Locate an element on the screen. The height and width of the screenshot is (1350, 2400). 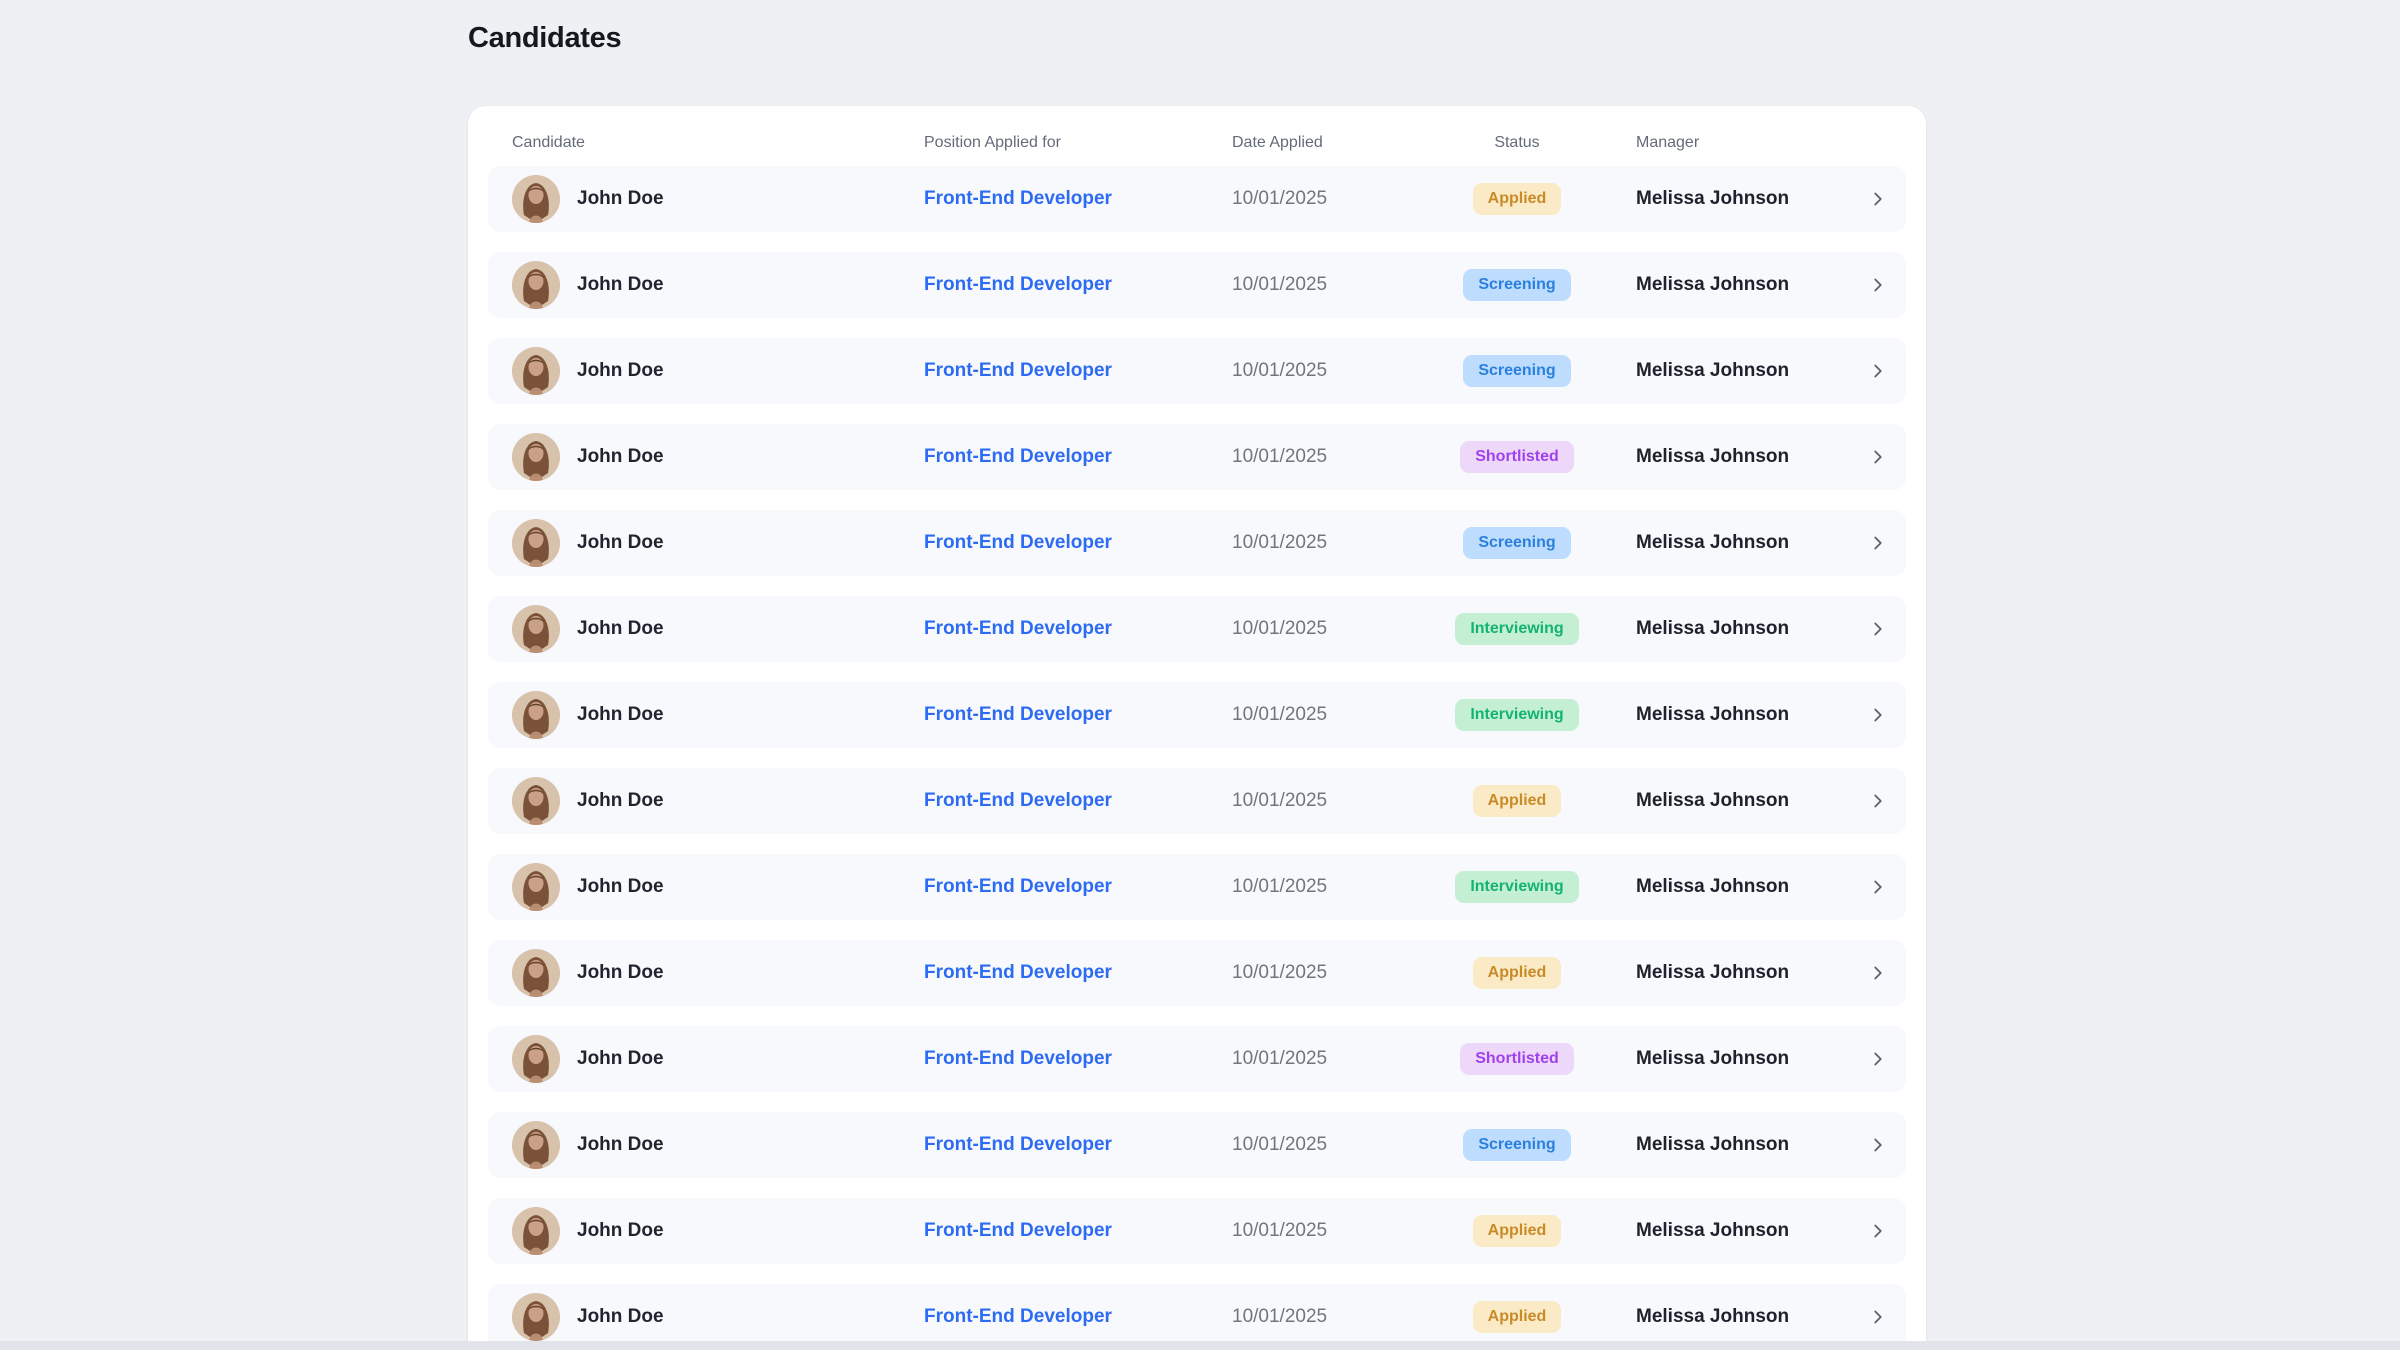
column-header-position: Position Applied for is located at coordinates (992, 142).